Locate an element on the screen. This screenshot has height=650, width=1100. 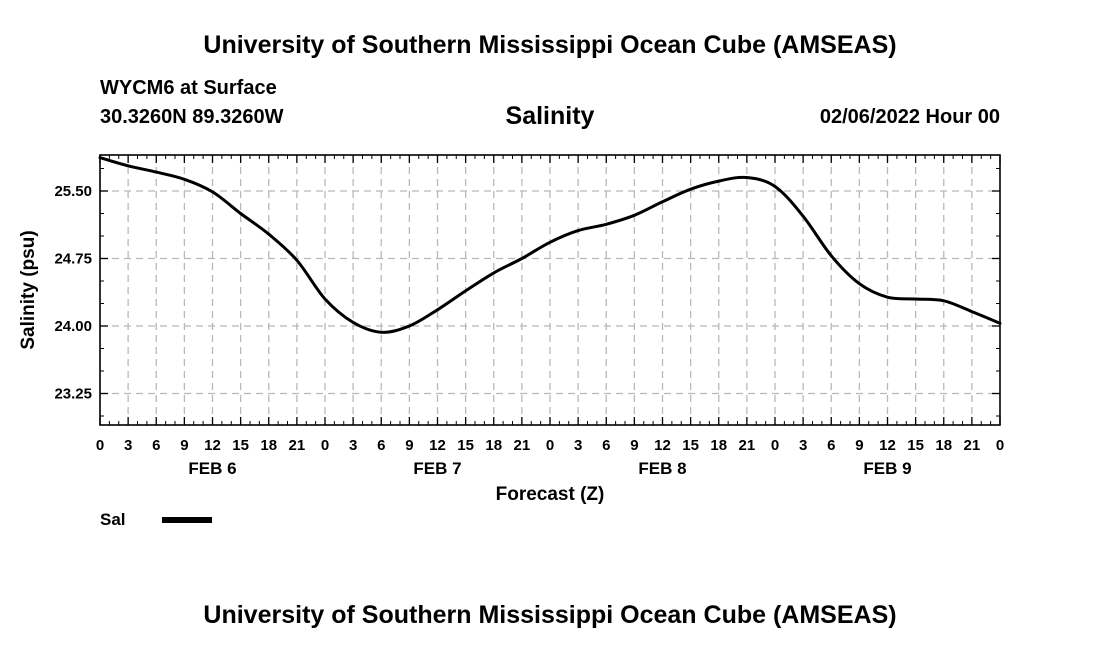
legend-swatch is located at coordinates (187, 520).